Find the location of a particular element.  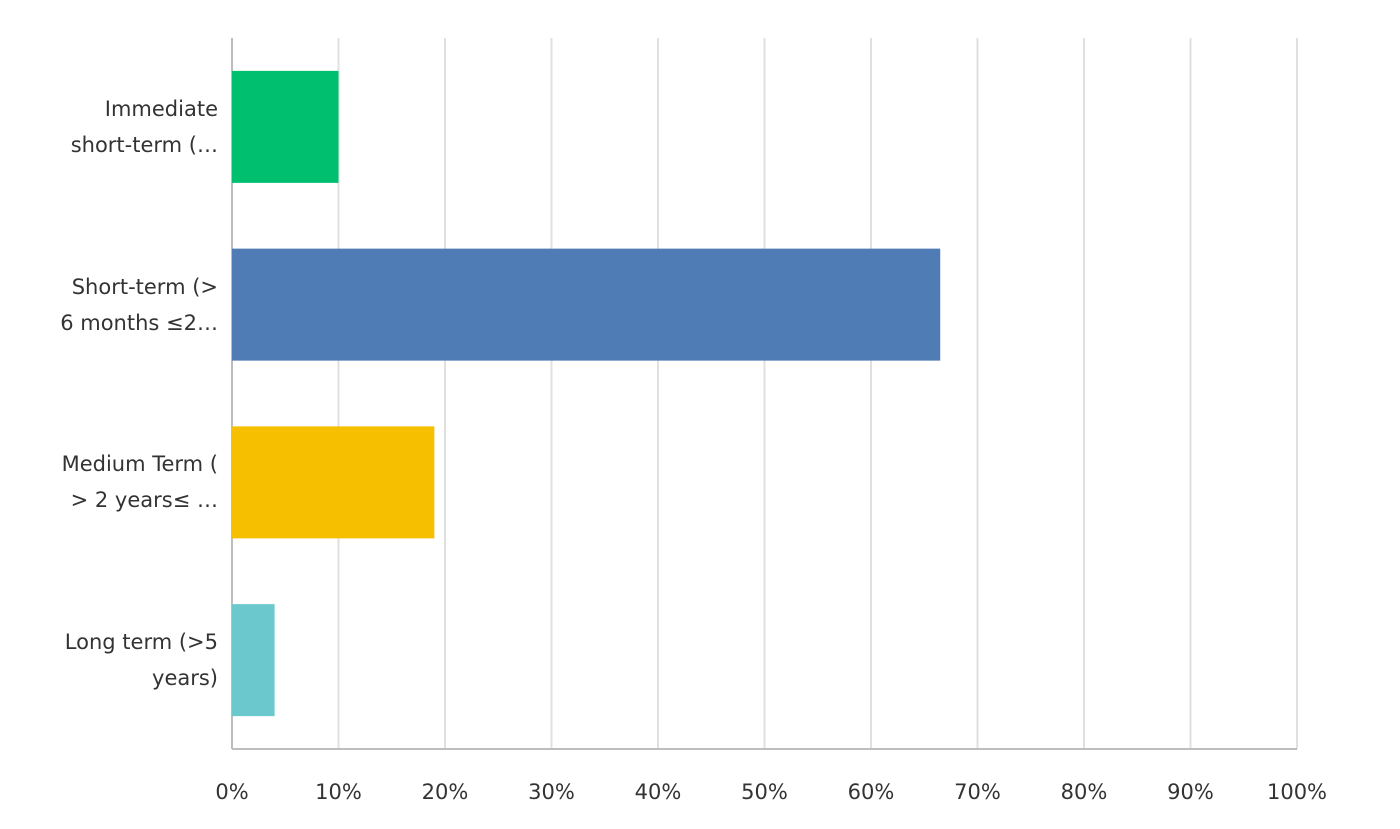

x-tick-label: 30% is located at coordinates (551, 792).